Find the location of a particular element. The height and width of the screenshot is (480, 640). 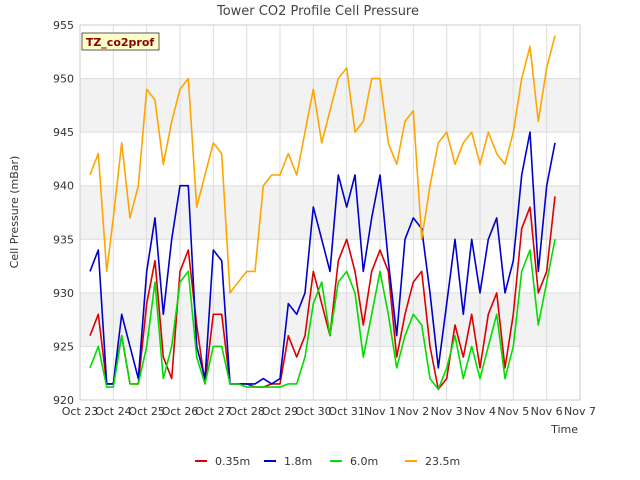

x-tick-label: Oct 23 is located at coordinates (80, 411).